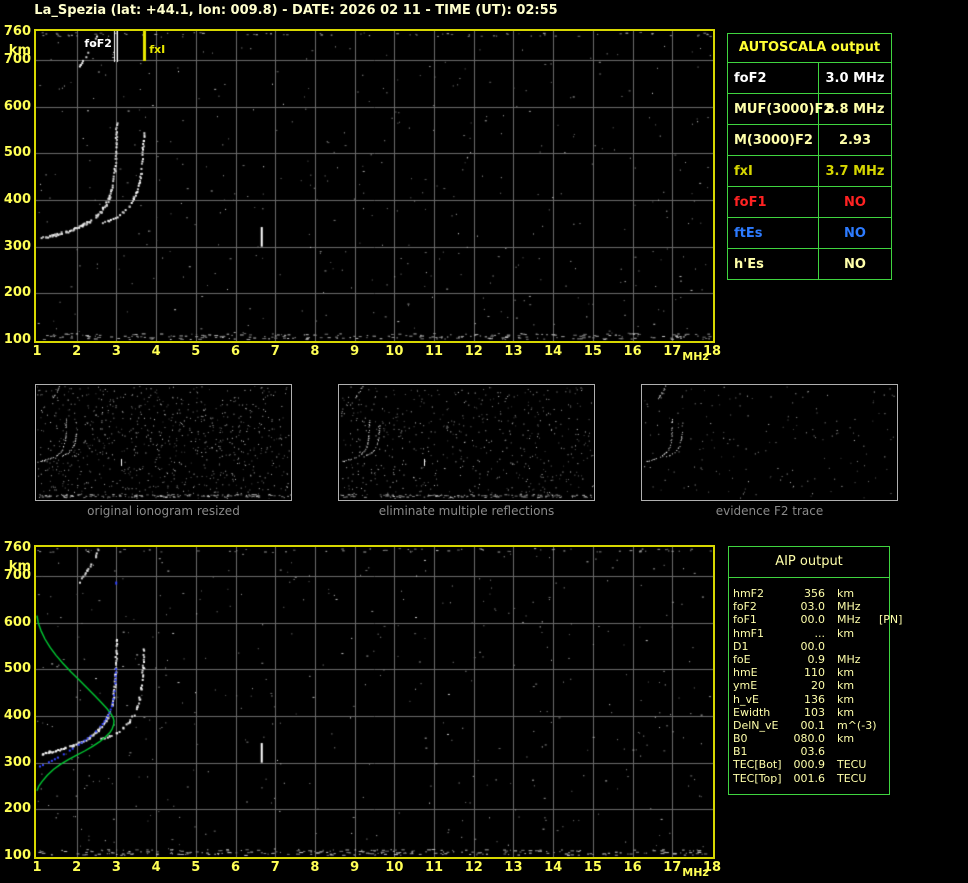 This screenshot has width=968, height=883. What do you see at coordinates (275, 867) in the screenshot?
I see `x-tick-label: 7` at bounding box center [275, 867].